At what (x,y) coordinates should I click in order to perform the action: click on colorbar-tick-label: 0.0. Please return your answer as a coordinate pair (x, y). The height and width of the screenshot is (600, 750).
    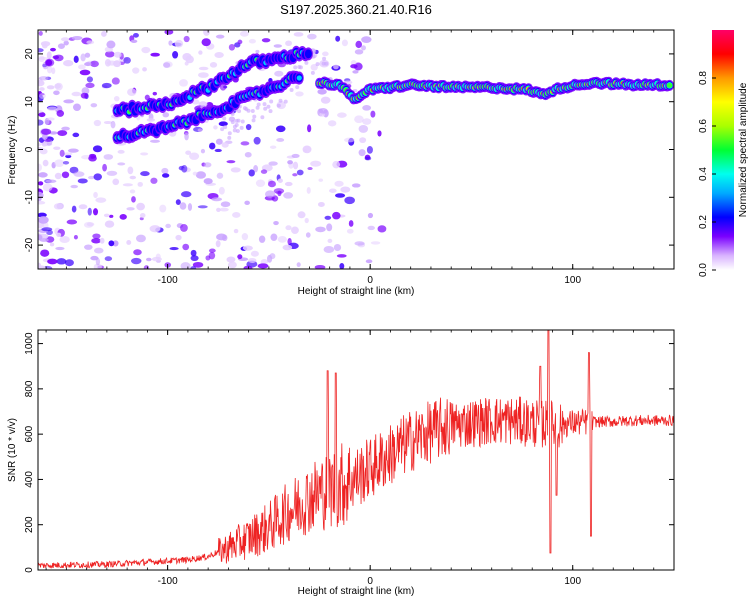
    Looking at the image, I should click on (703, 270).